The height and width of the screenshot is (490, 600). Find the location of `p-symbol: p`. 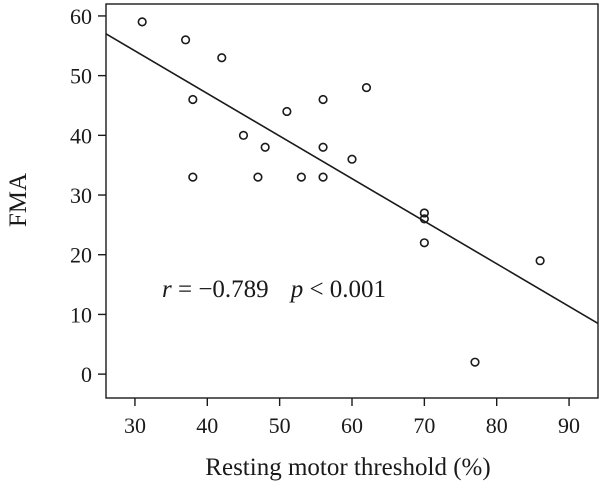

p-symbol: p is located at coordinates (296, 289).